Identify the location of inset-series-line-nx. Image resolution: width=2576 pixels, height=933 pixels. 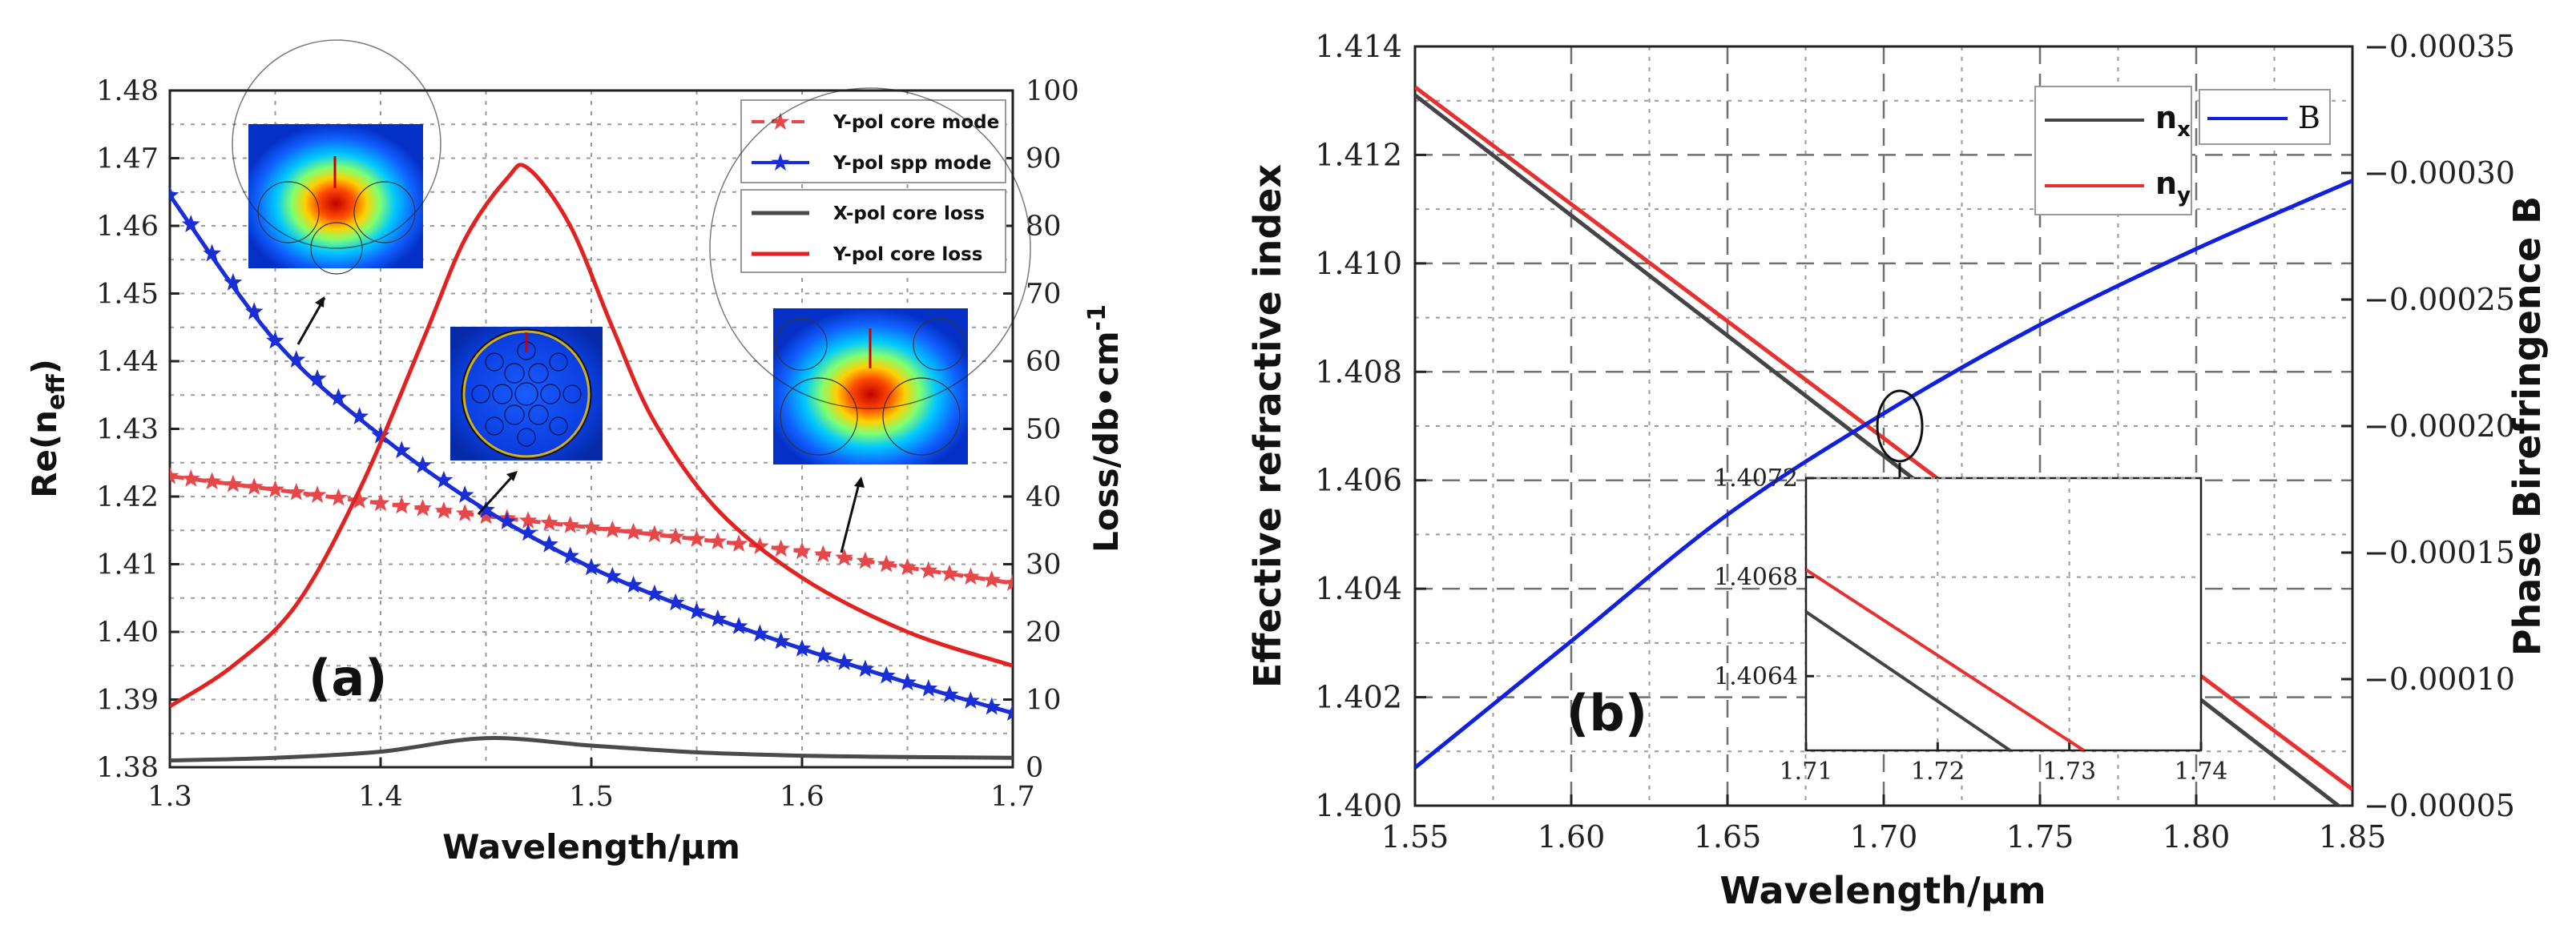
(1908, 680).